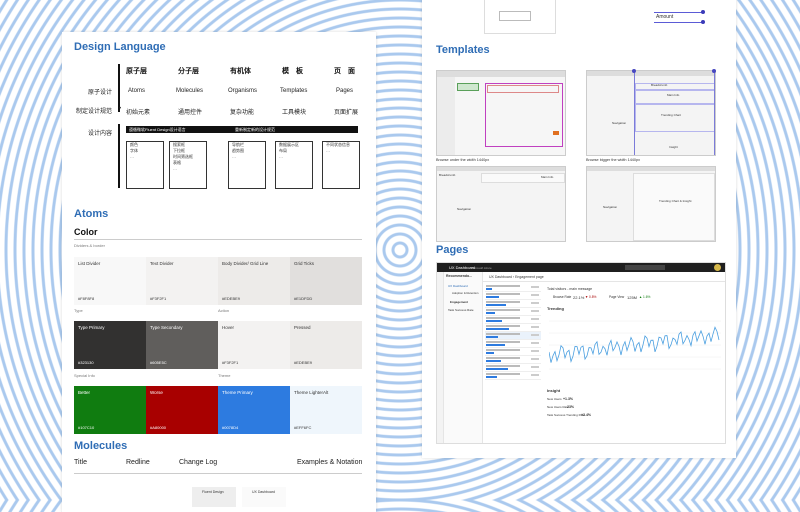 The image size is (800, 512). I want to click on swatch-name: Grid Ticks, so click(304, 263).